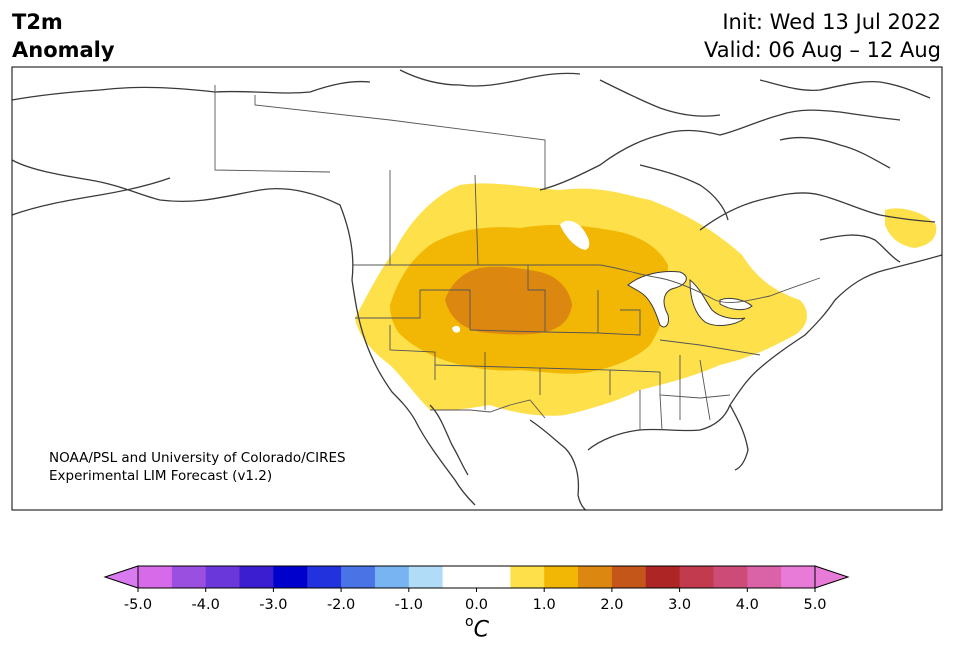  Describe the element at coordinates (481, 630) in the screenshot. I see `unit-letter: C` at that location.